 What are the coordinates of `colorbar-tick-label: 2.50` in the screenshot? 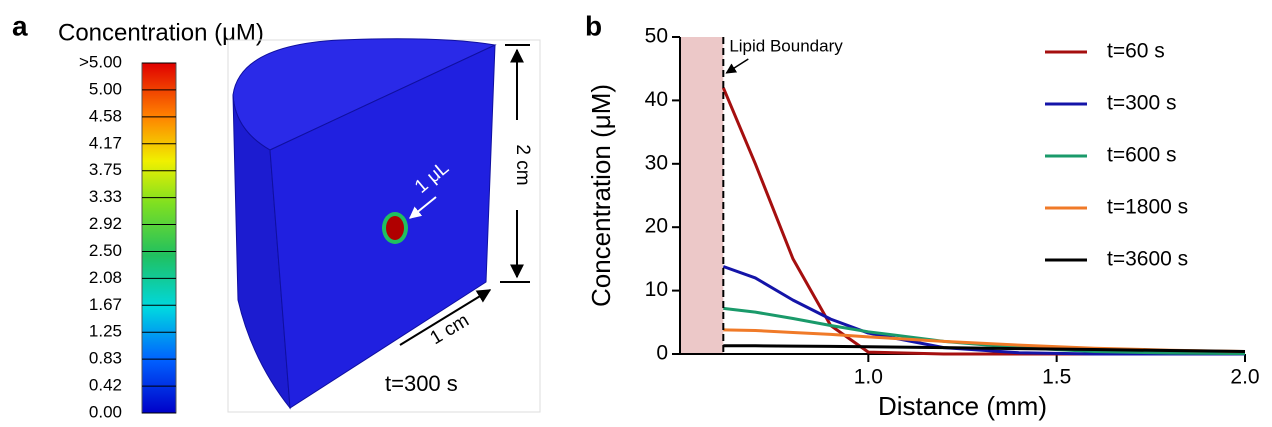 It's located at (105, 250).